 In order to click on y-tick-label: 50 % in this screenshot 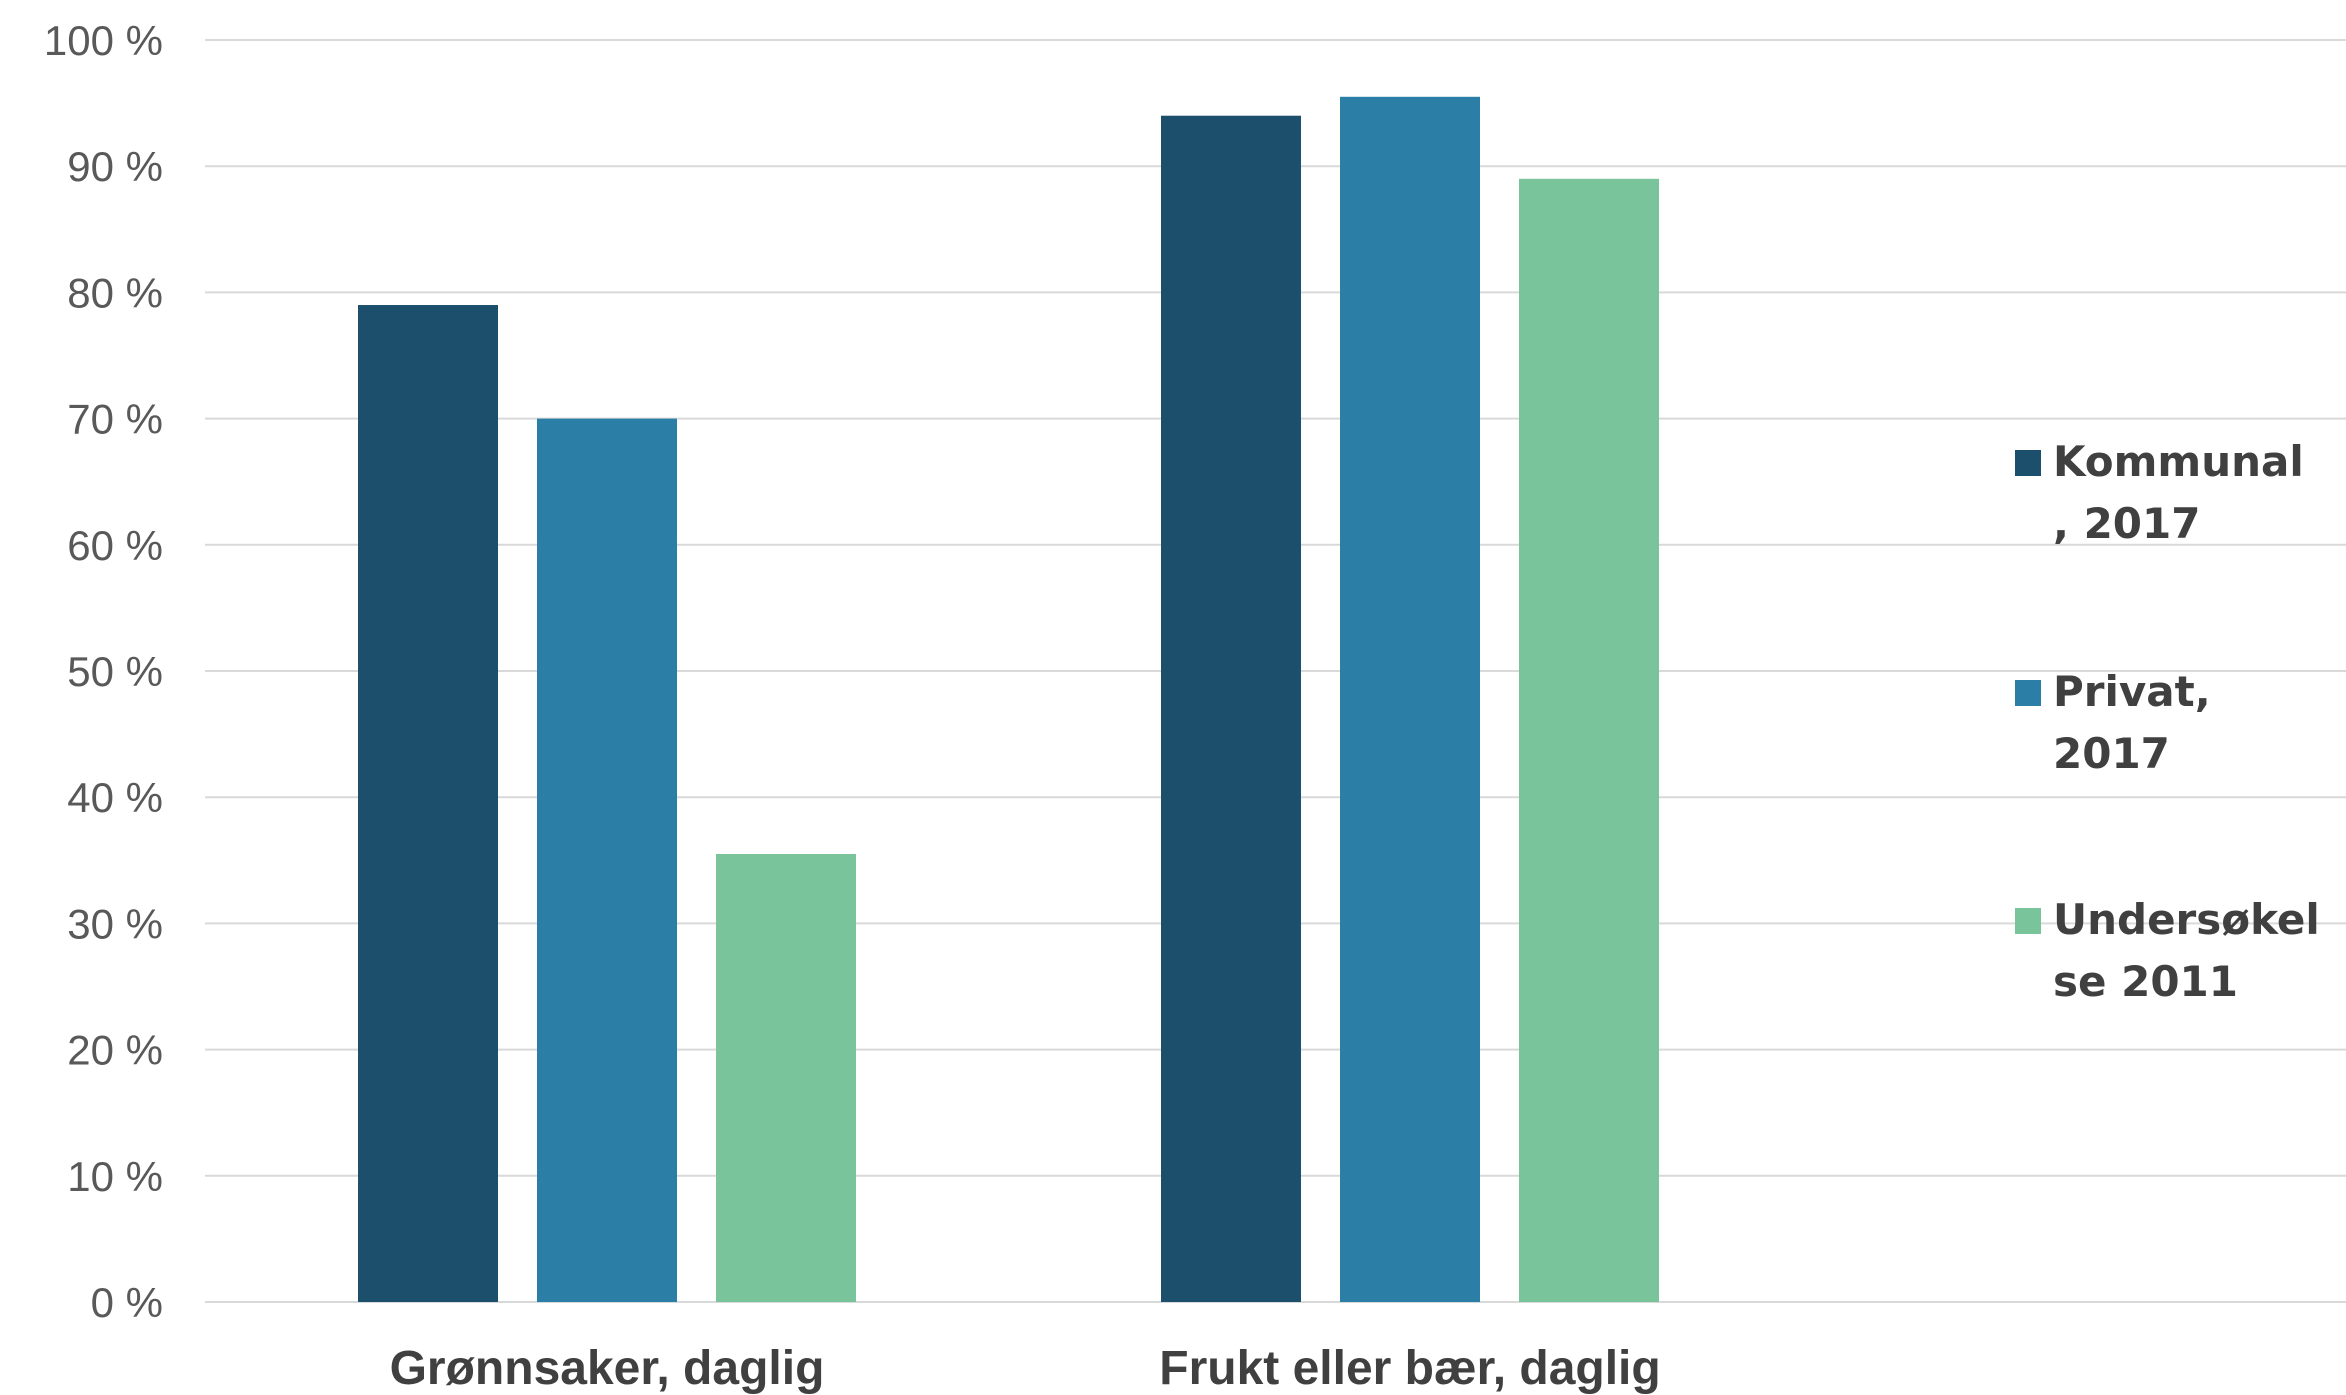, I will do `click(115, 671)`.